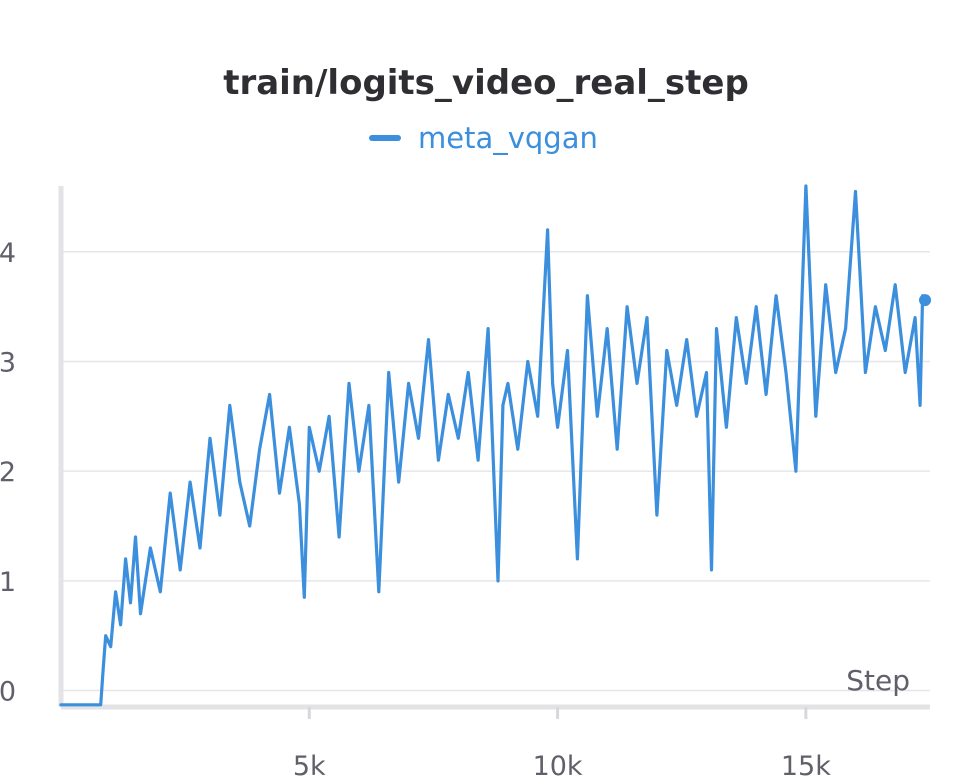  What do you see at coordinates (508, 138) in the screenshot?
I see `legend-label-meta-vqgan: meta_vqgan` at bounding box center [508, 138].